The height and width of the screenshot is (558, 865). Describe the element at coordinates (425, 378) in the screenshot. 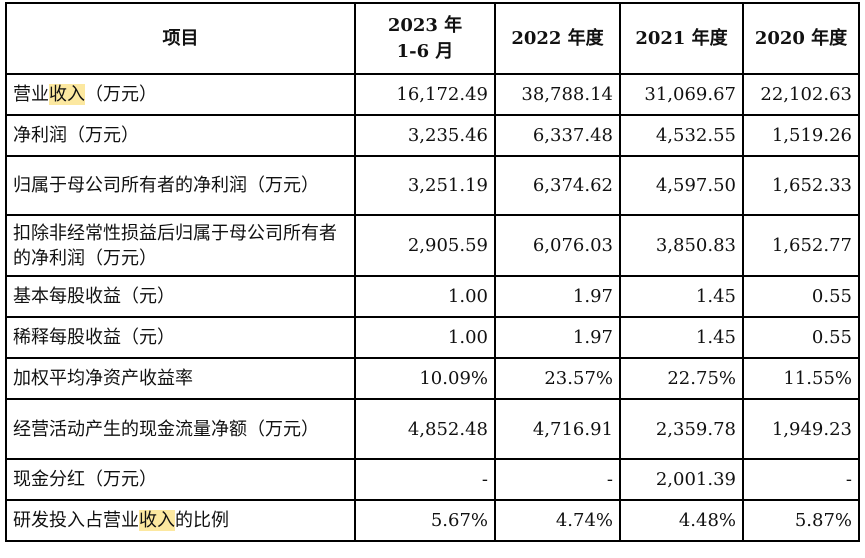

I see `value-cell: 10.09%` at that location.